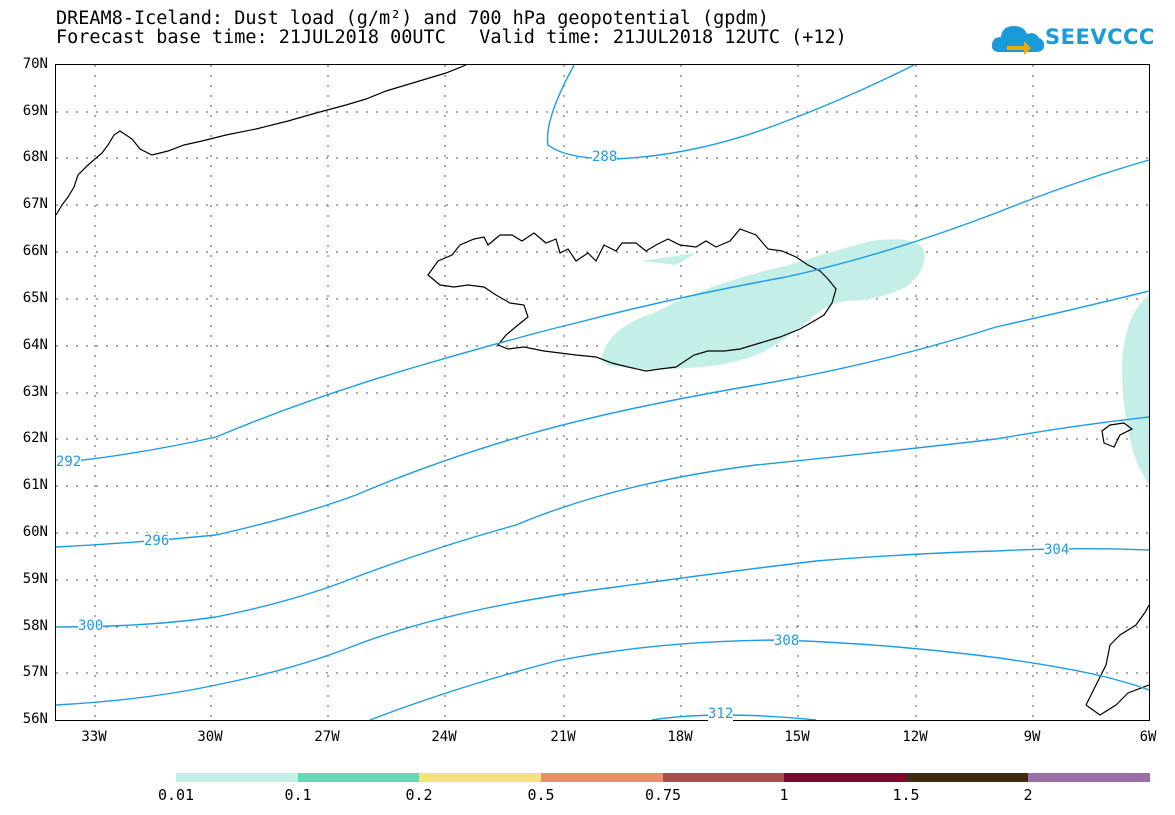 The image size is (1175, 815). What do you see at coordinates (1100, 37) in the screenshot?
I see `logo-text: SEEVCCC` at bounding box center [1100, 37].